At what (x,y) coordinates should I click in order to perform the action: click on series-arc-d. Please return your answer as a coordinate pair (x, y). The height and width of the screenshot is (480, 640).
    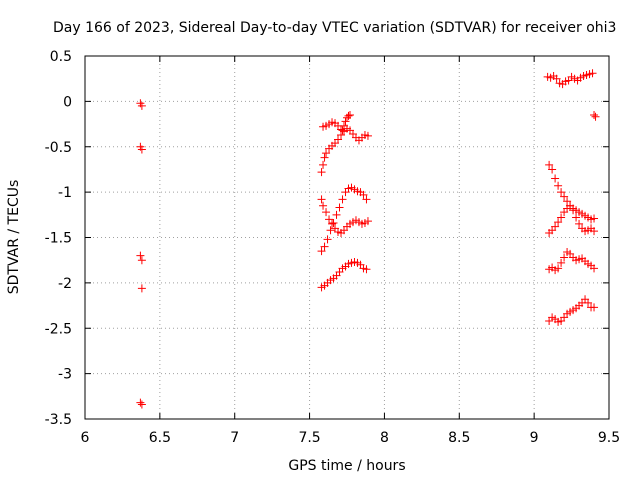
    Looking at the image, I should click on (344, 219).